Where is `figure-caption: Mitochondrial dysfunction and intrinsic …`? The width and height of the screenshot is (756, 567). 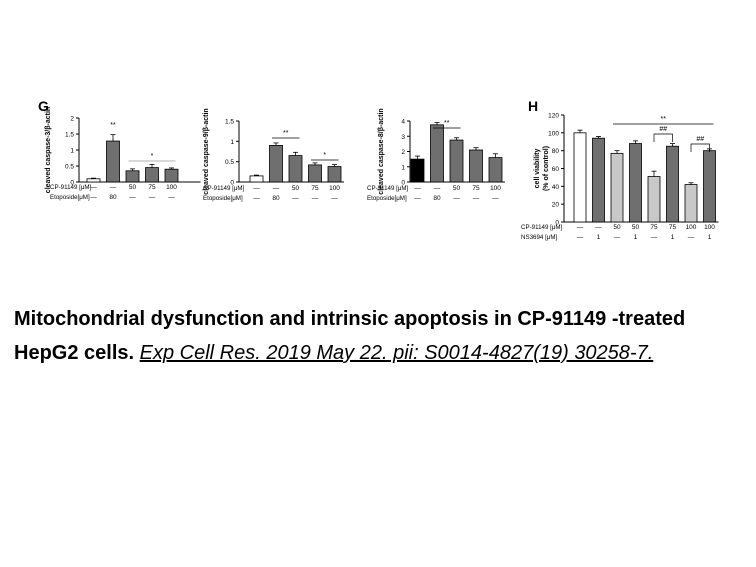
figure-caption: Mitochondrial dysfunction and intrinsic … is located at coordinates (381, 336).